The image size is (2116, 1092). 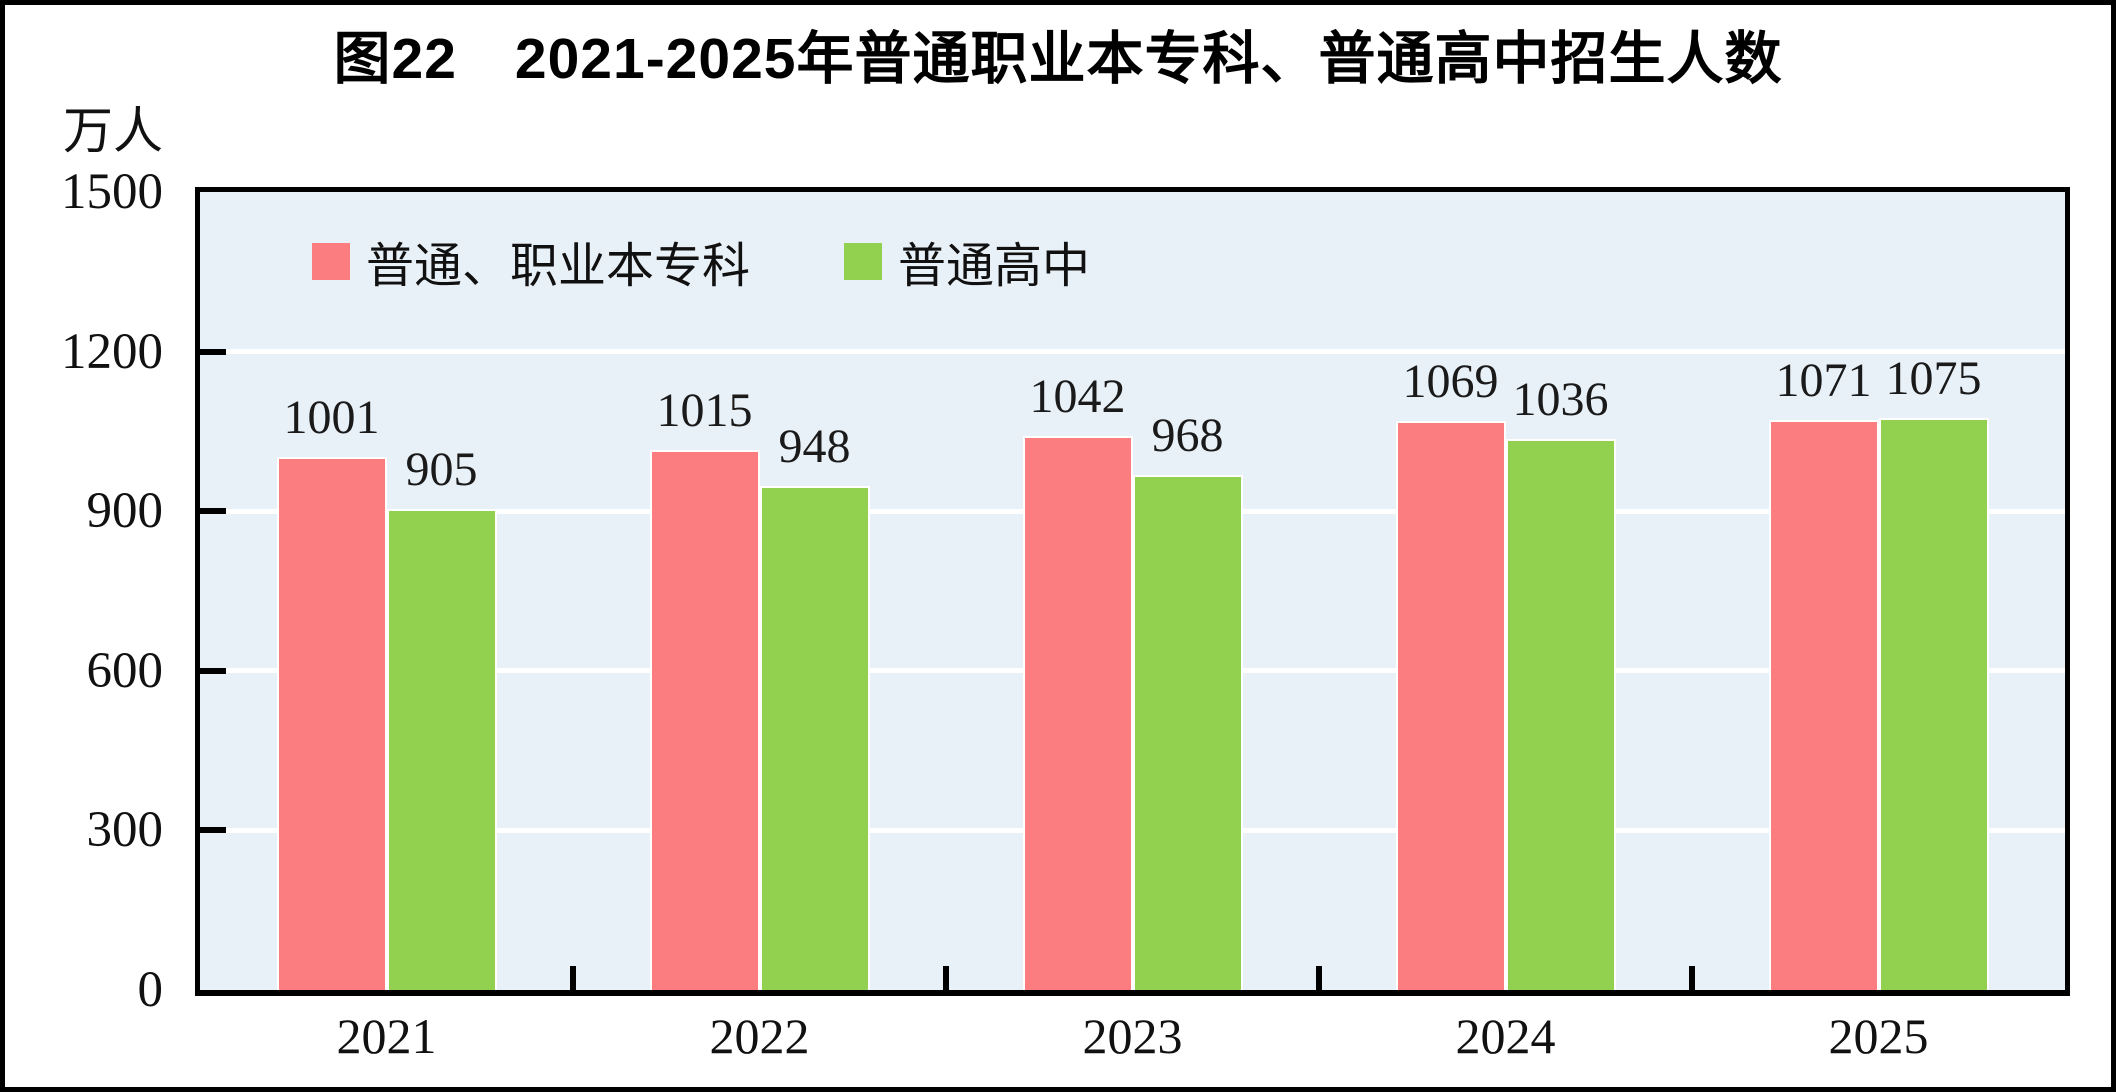 What do you see at coordinates (331, 261) in the screenshot?
I see `legend-swatch-series1` at bounding box center [331, 261].